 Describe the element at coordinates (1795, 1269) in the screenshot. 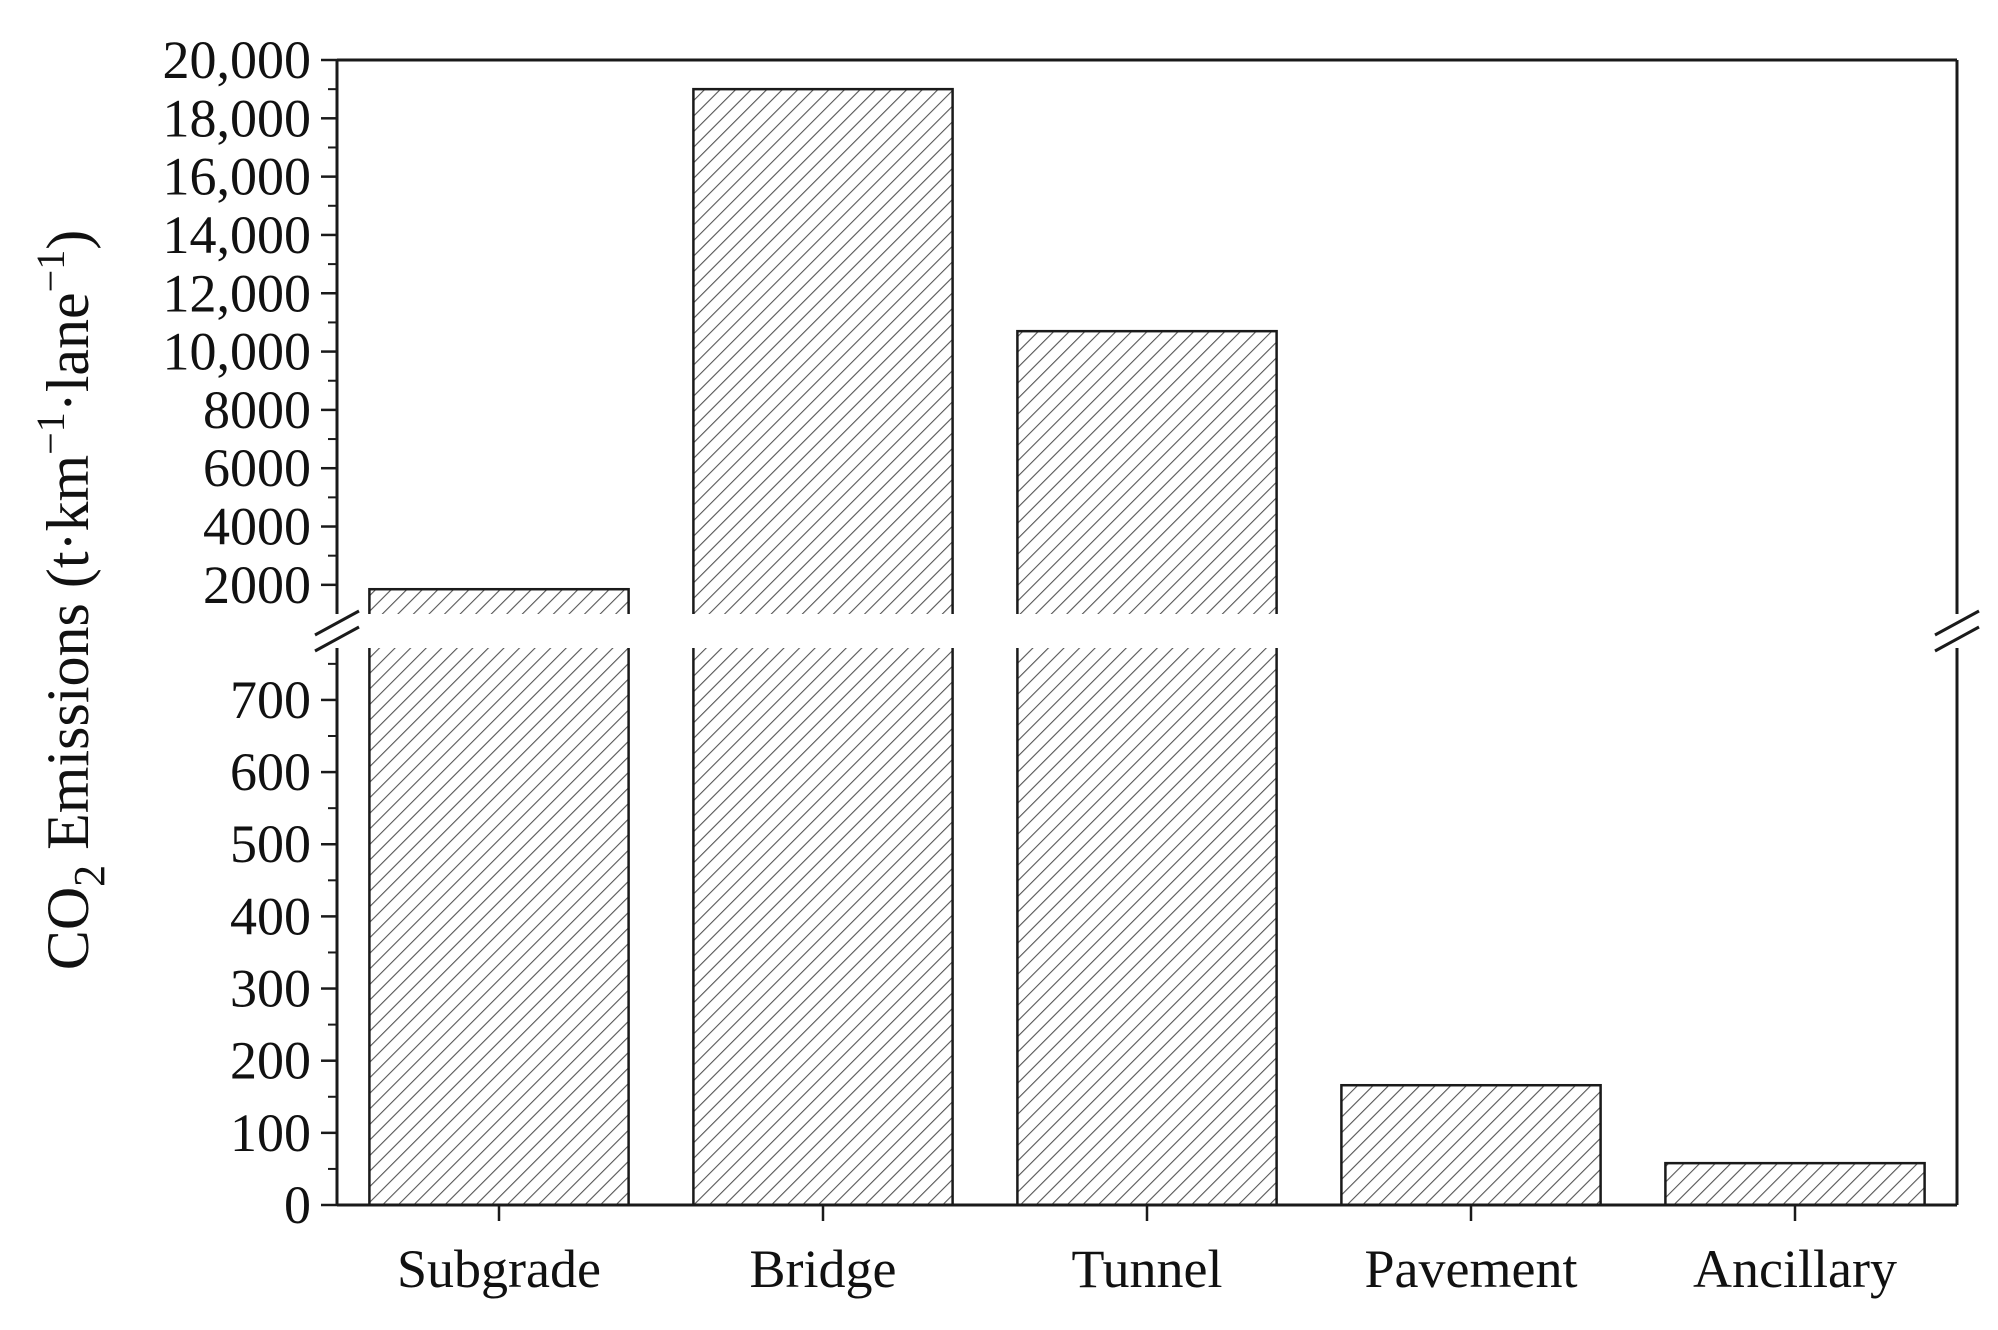

I see `x-tick-label: Ancillary` at that location.